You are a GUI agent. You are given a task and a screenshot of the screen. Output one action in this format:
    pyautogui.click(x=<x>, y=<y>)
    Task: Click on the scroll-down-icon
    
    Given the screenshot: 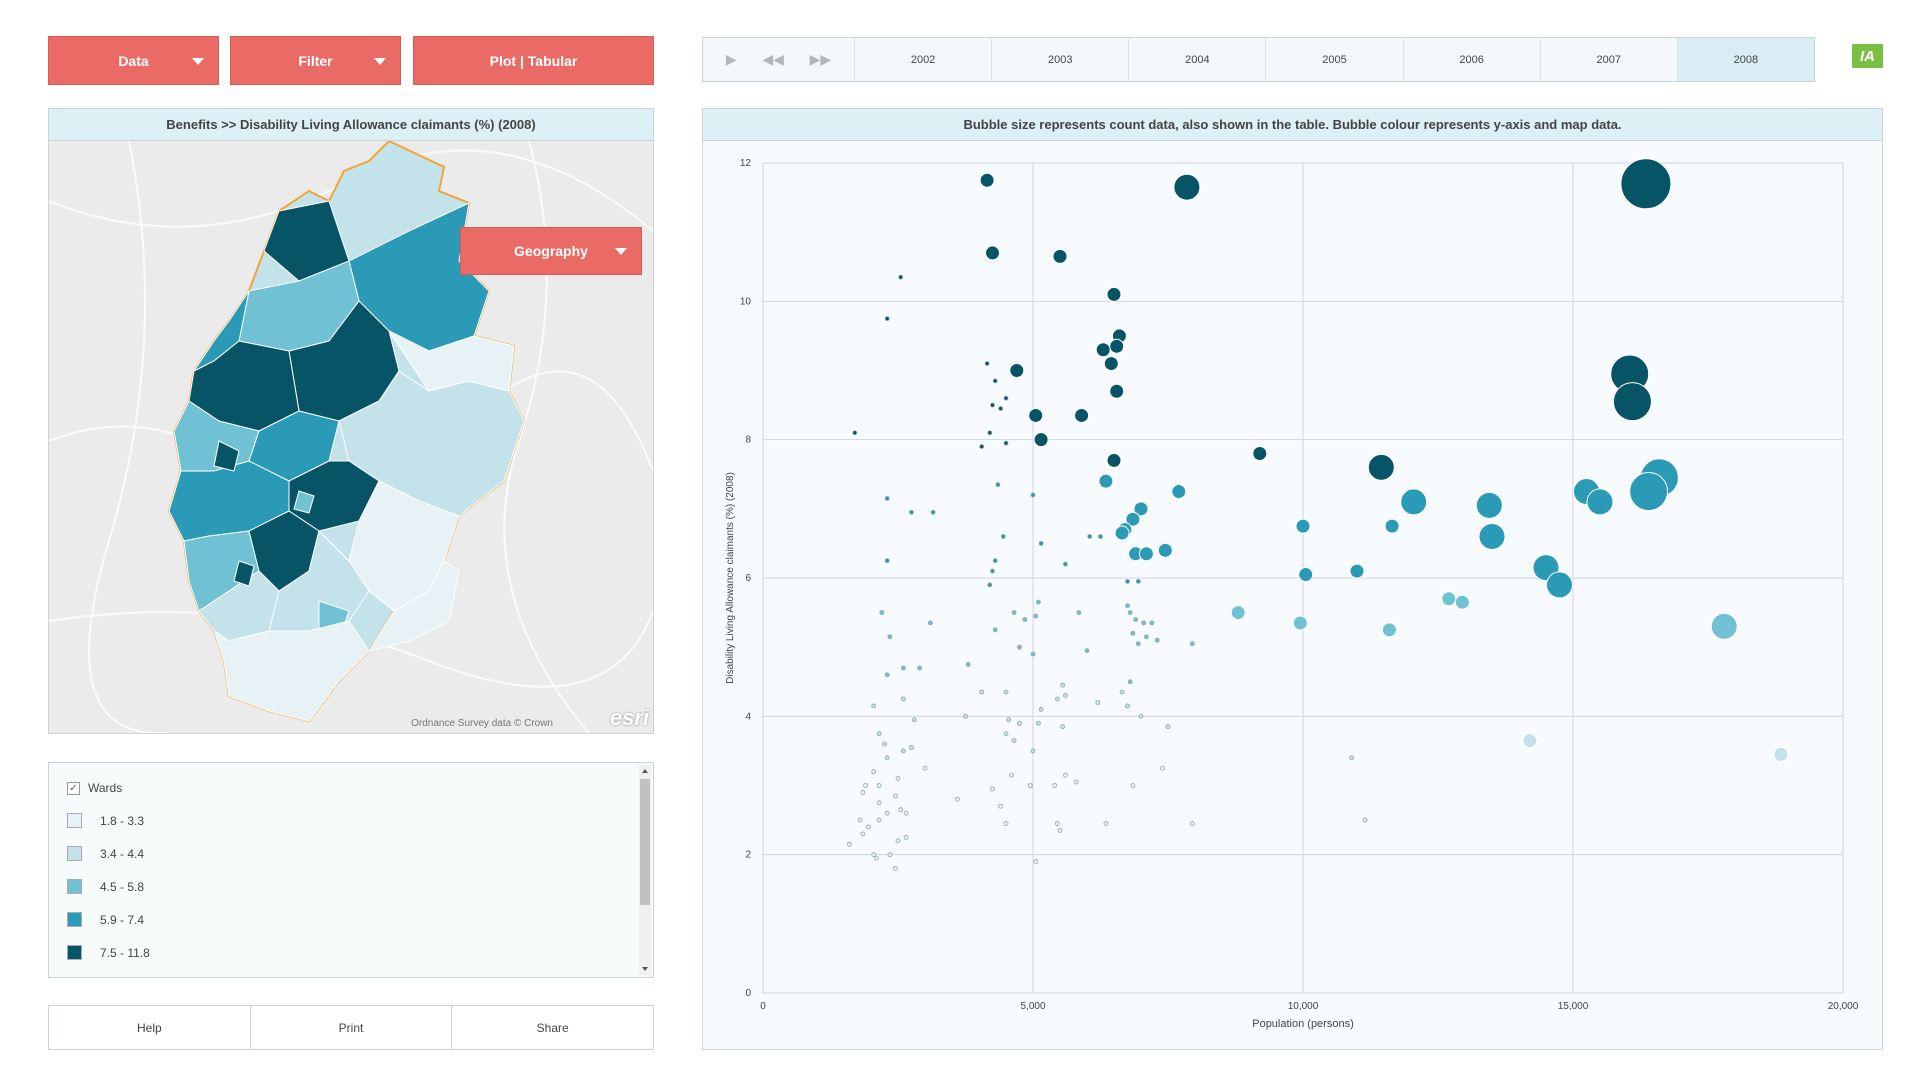 What is the action you would take?
    pyautogui.click(x=645, y=969)
    